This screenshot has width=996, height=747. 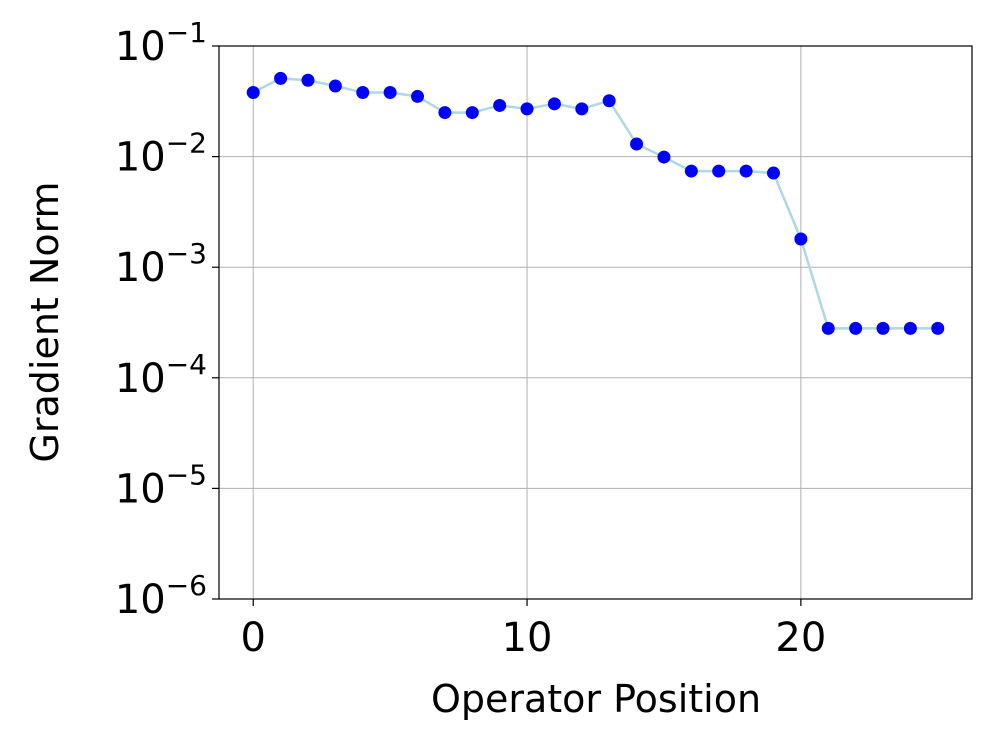 I want to click on x-tick-label: 0, so click(x=253, y=638).